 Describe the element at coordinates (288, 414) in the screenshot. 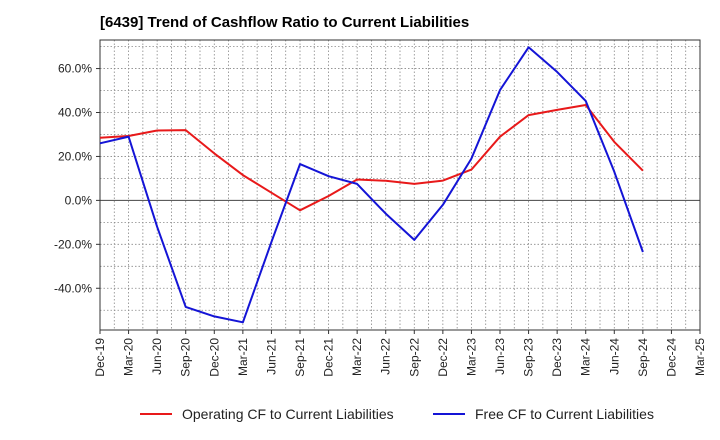

I see `legend-label: Operating CF to Current Liabilities` at that location.